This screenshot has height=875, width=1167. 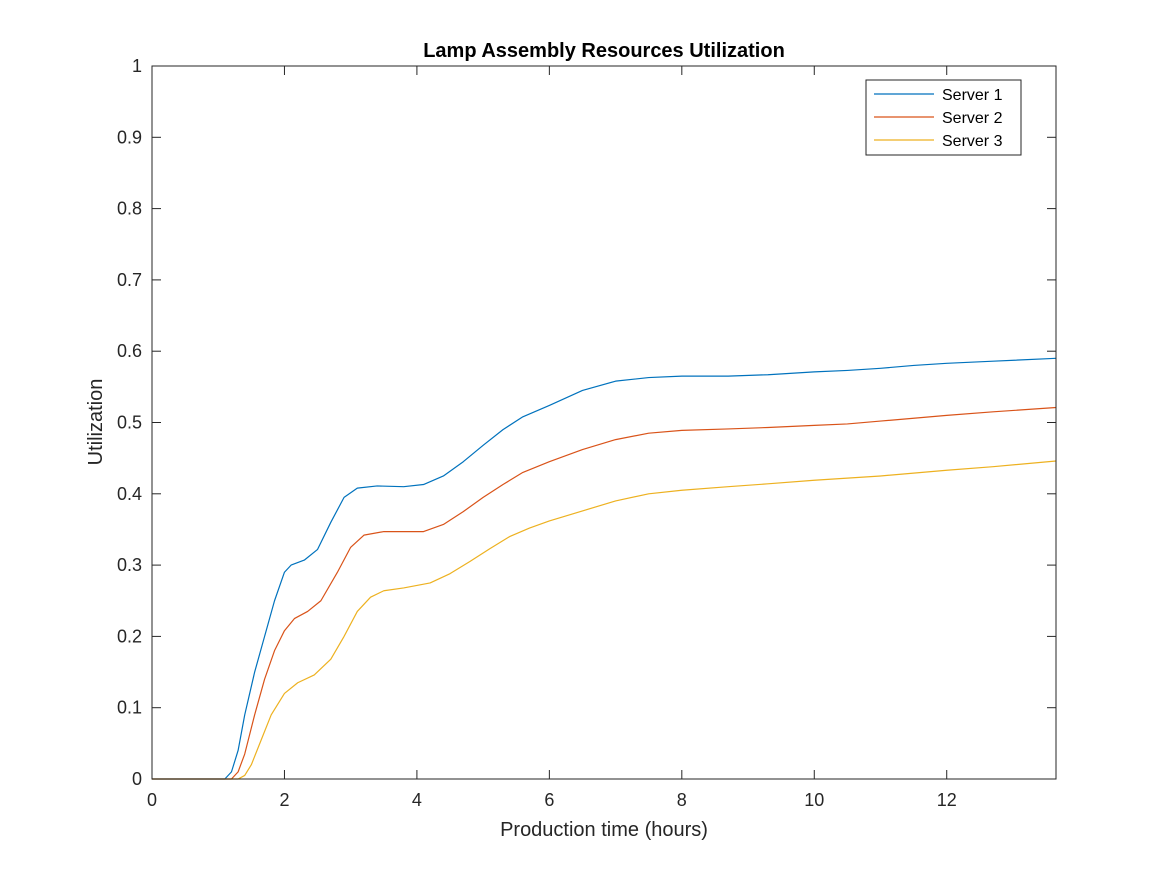 What do you see at coordinates (549, 800) in the screenshot?
I see `x-tick-label: 6` at bounding box center [549, 800].